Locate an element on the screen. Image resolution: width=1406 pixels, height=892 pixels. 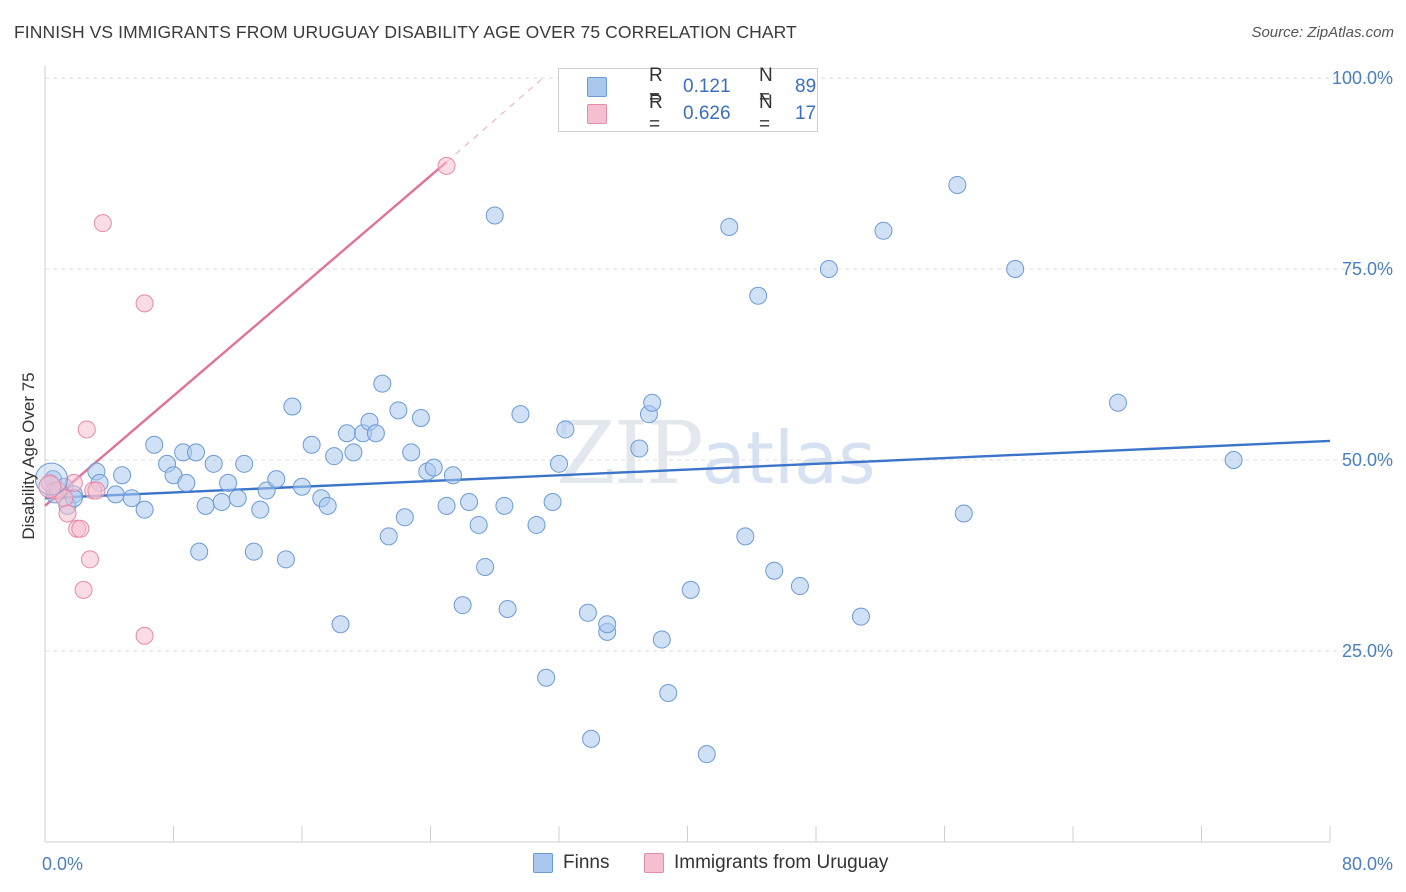
y-axis-label: Disability Age Over 75 is located at coordinates (28, 455).